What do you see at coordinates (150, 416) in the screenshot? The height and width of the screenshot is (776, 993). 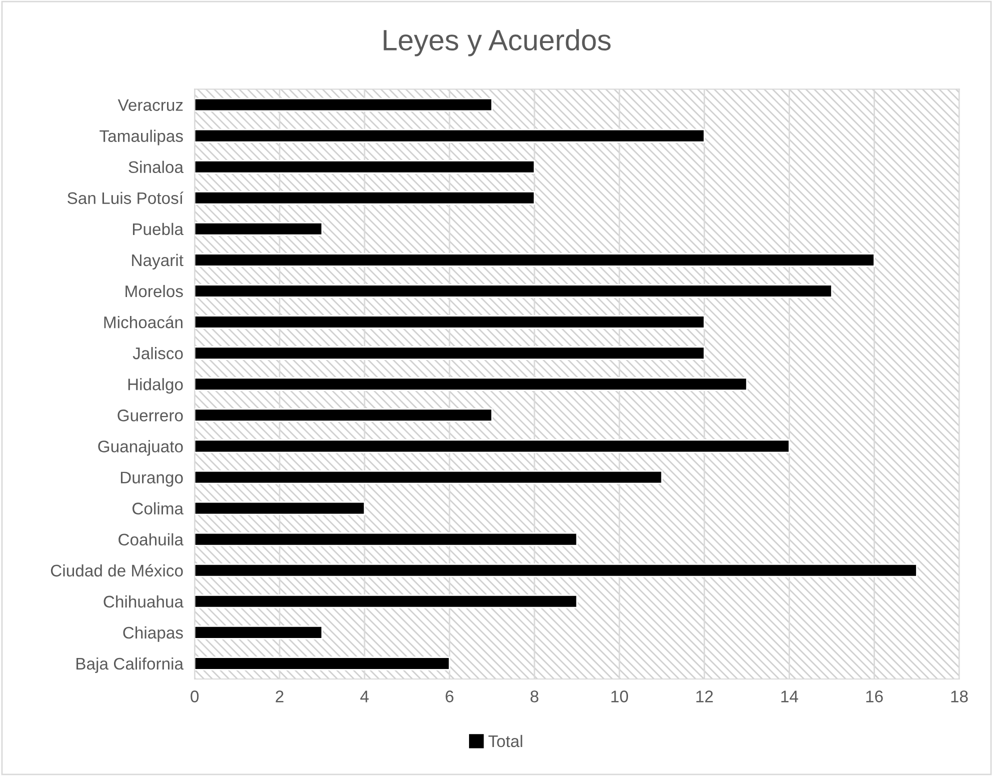 I see `y-tick-label: Guerrero` at bounding box center [150, 416].